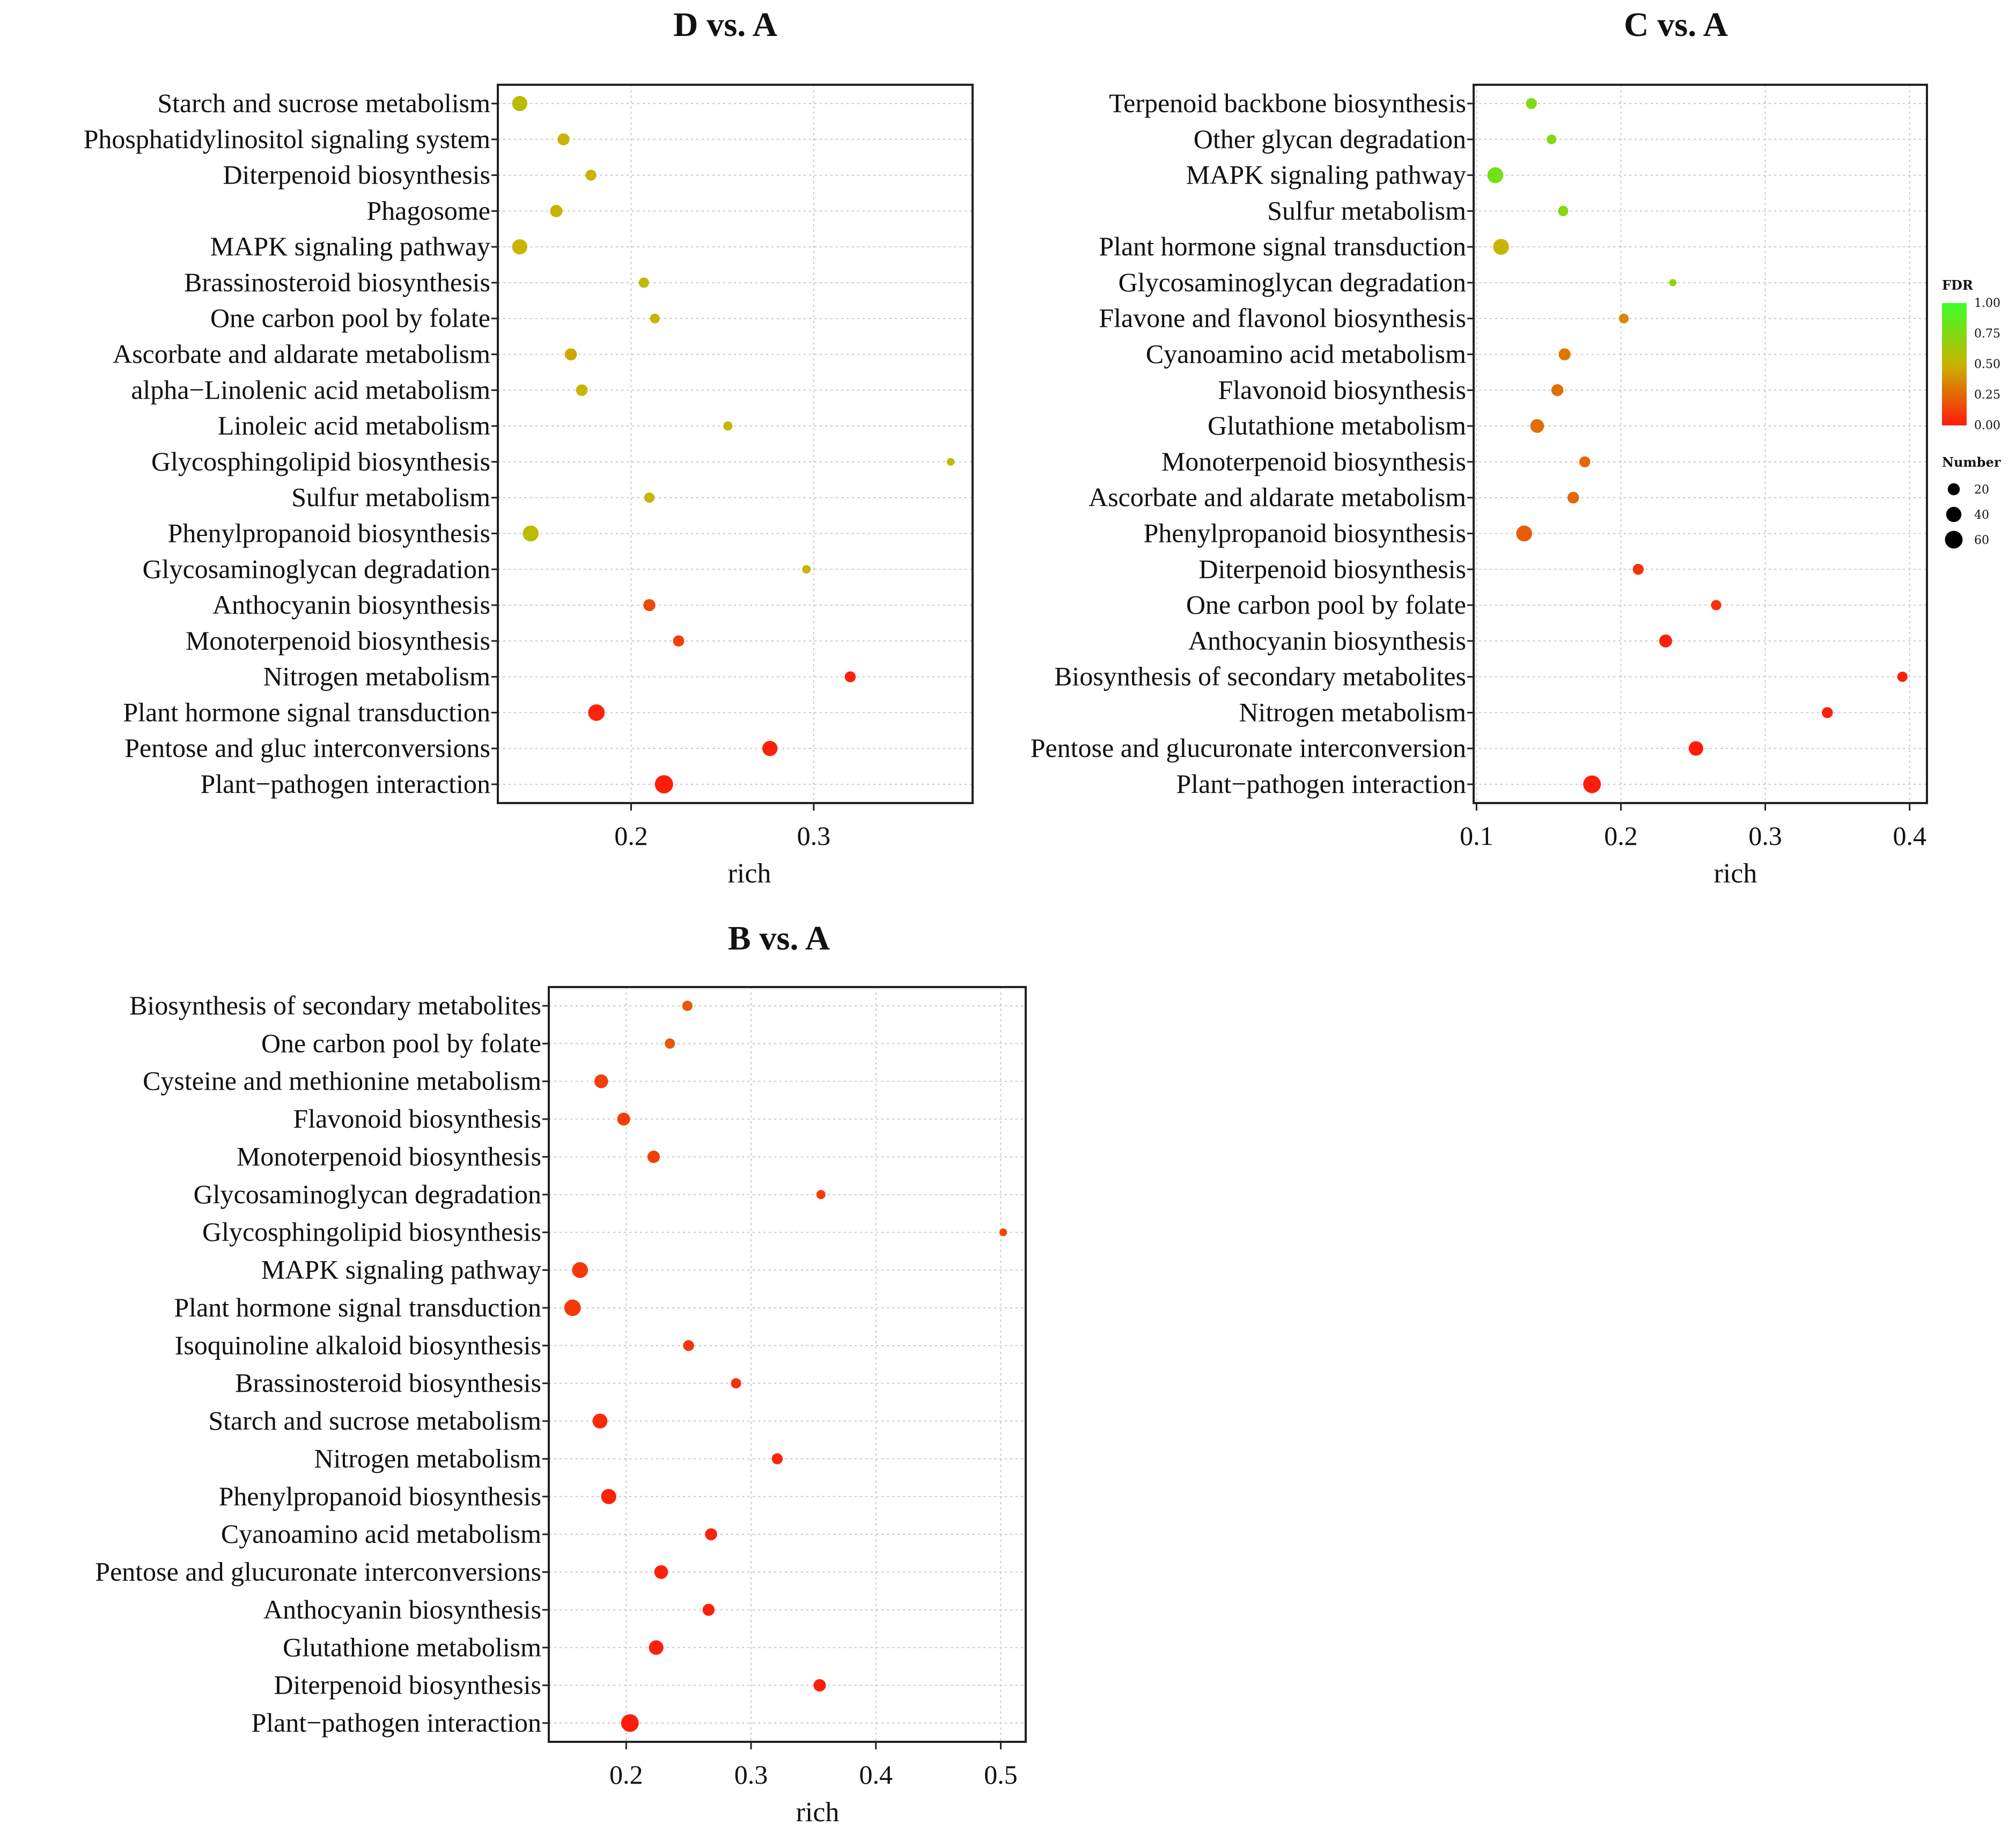 The height and width of the screenshot is (1840, 2016). Describe the element at coordinates (1330, 139) in the screenshot. I see `category-label: Other glycan degradation` at that location.